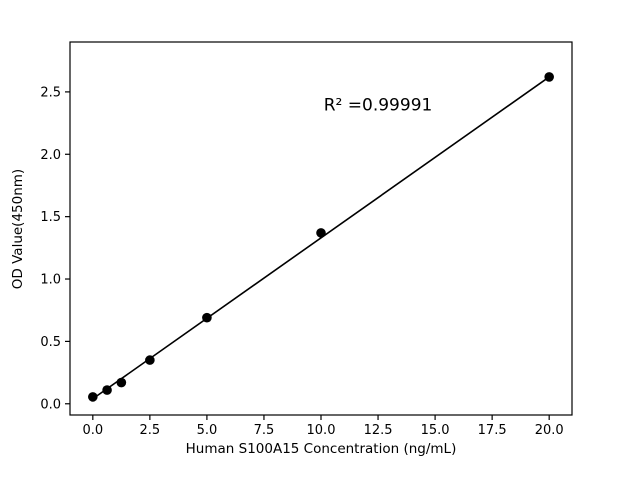  Describe the element at coordinates (378, 430) in the screenshot. I see `x-tick-label: 12.5` at that location.